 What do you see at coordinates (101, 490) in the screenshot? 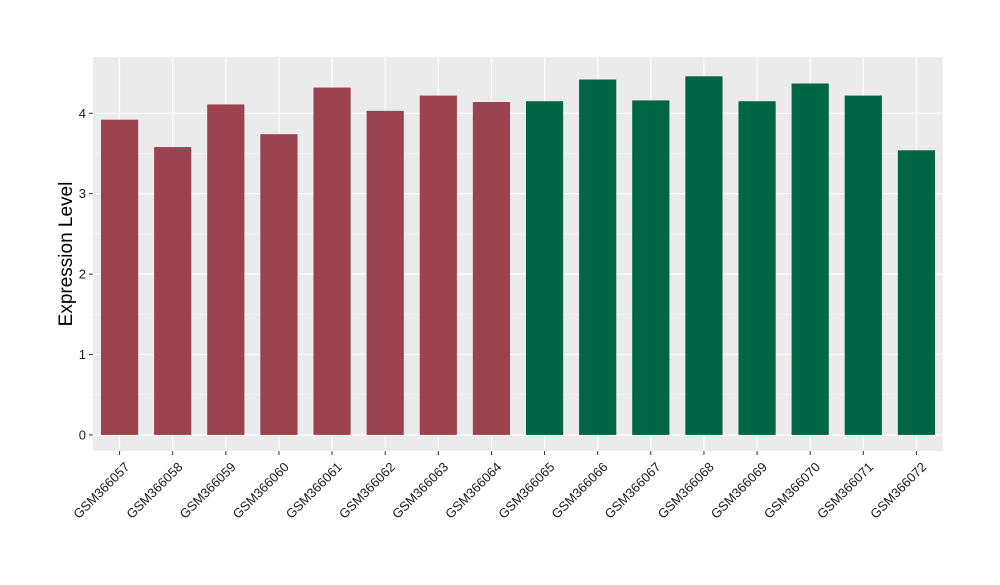
I see `x-tick-label: GSM366057` at bounding box center [101, 490].